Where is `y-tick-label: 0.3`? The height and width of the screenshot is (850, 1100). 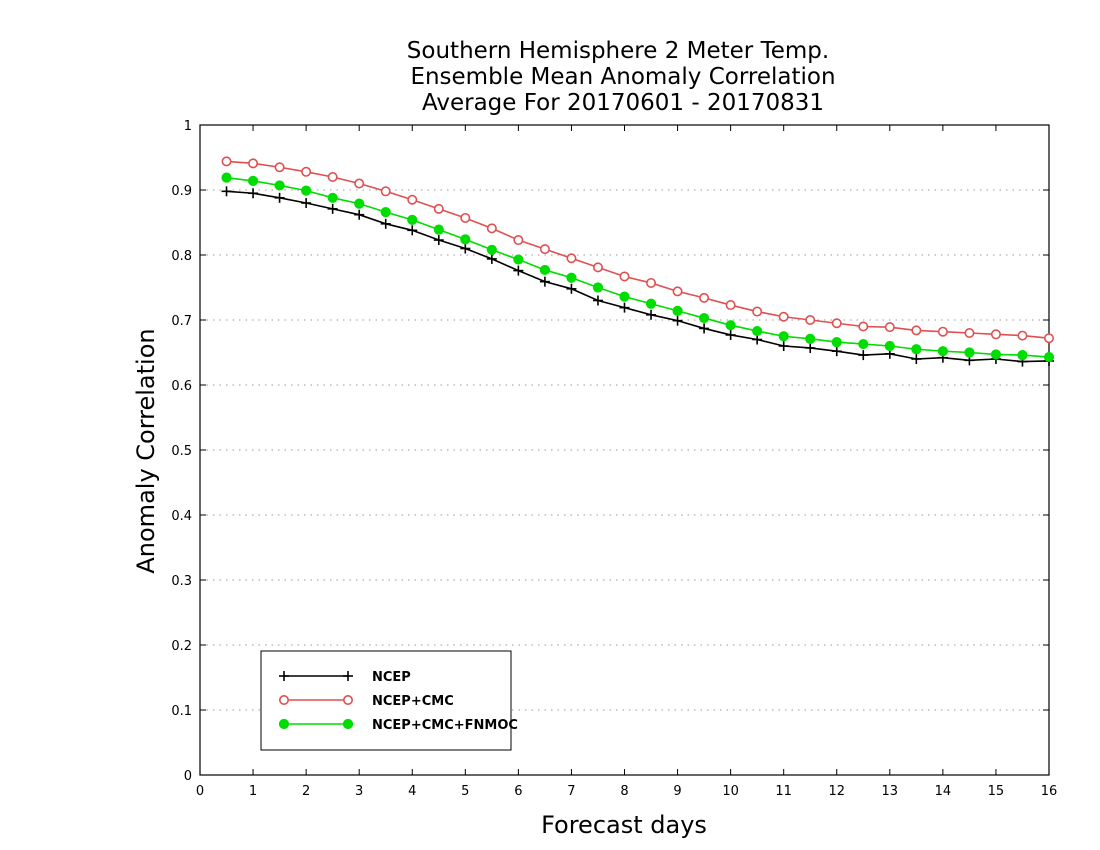
y-tick-label: 0.3 is located at coordinates (181, 581).